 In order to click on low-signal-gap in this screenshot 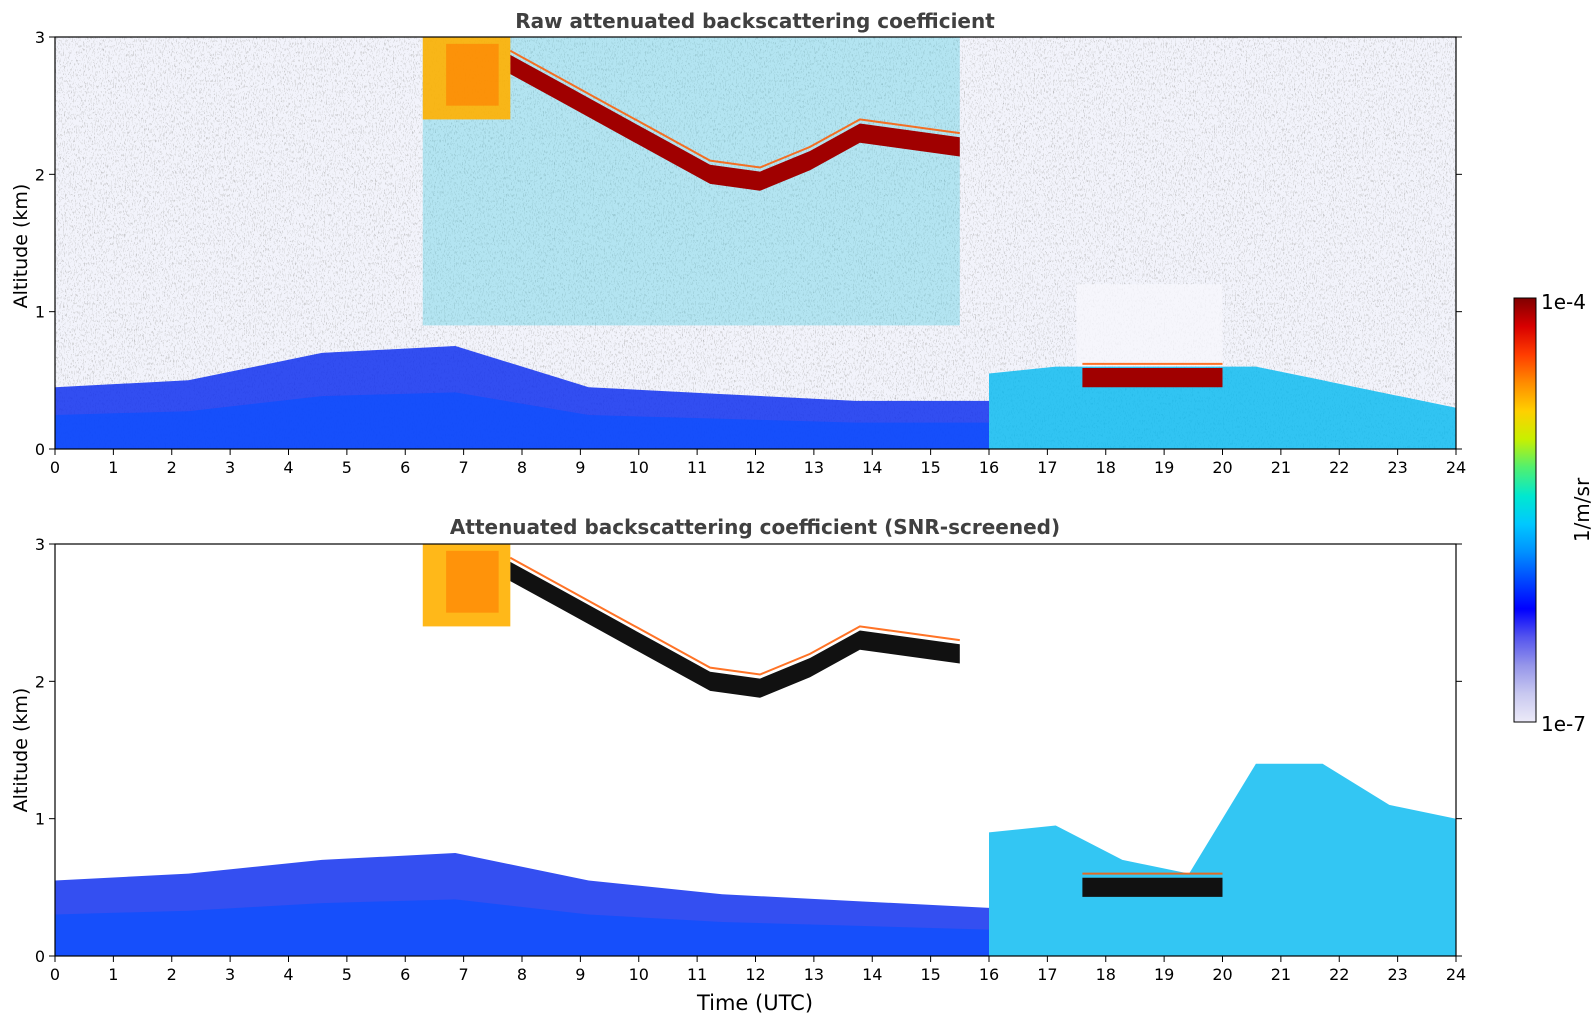, I will do `click(1149, 325)`.